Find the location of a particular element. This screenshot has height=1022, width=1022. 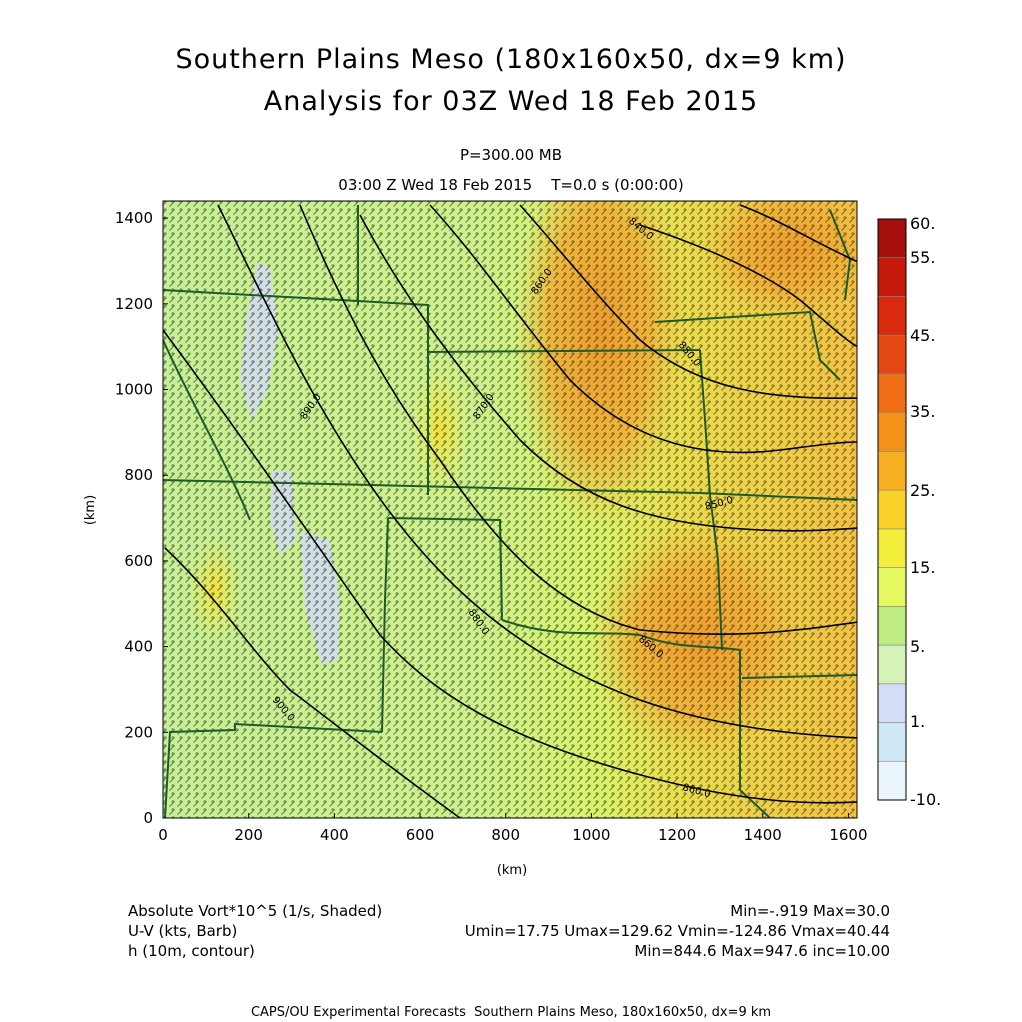

field-name-wind: U-V (kts, Barb) is located at coordinates (183, 931).